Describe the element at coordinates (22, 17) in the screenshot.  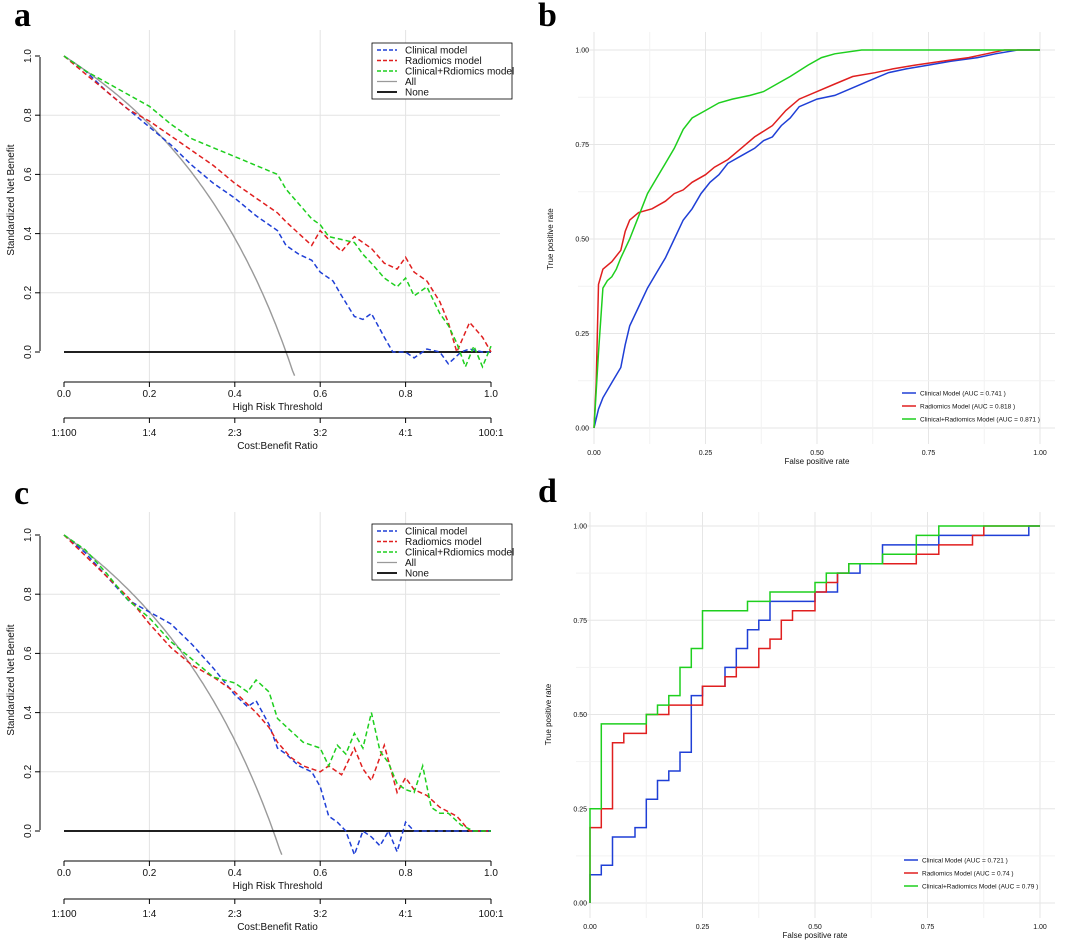
I see `panel-letter-a: a` at that location.